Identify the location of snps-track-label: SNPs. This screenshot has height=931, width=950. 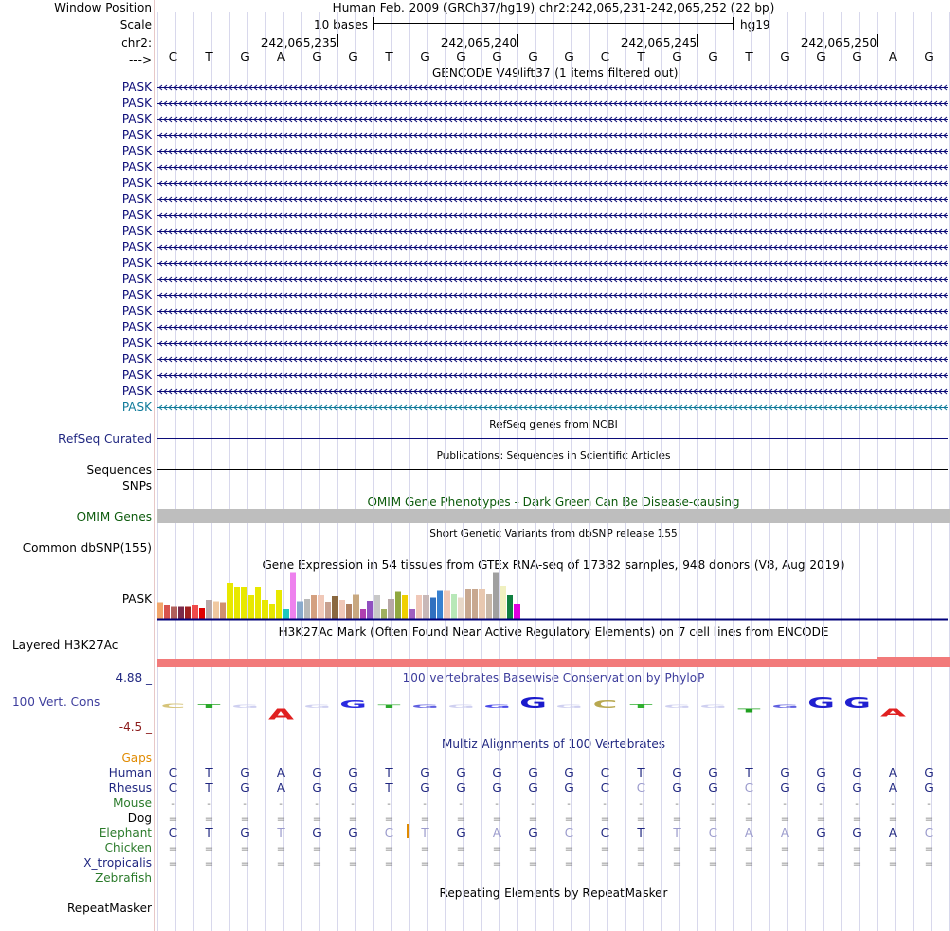
(137, 486).